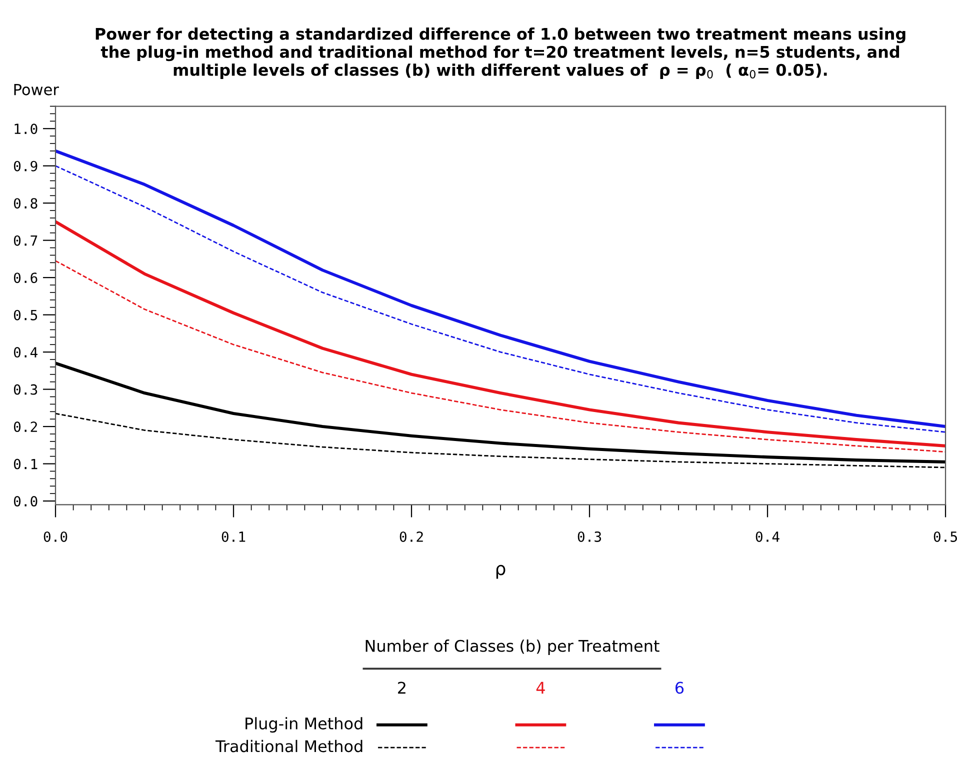 Image resolution: width=957 pixels, height=759 pixels. Describe the element at coordinates (501, 54) in the screenshot. I see `chart-title: Power for detecting a standardized difference of 1.0 between two treatment means using the plug-in method and traditional method for t=20 treatment levels, n=5 students, and multiple levels of classes (b) with different values of ρ = ρ$_{0}$ ( α$_{0}$= 0.05).` at that location.